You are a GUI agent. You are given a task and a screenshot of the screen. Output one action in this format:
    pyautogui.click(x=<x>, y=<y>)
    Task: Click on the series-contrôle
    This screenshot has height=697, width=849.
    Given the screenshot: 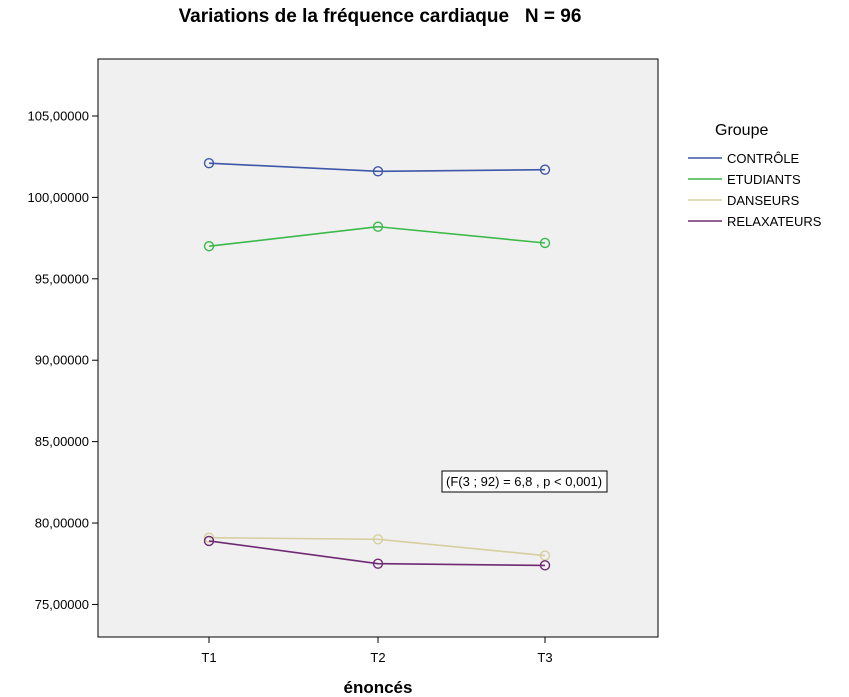 What is the action you would take?
    pyautogui.click(x=377, y=167)
    